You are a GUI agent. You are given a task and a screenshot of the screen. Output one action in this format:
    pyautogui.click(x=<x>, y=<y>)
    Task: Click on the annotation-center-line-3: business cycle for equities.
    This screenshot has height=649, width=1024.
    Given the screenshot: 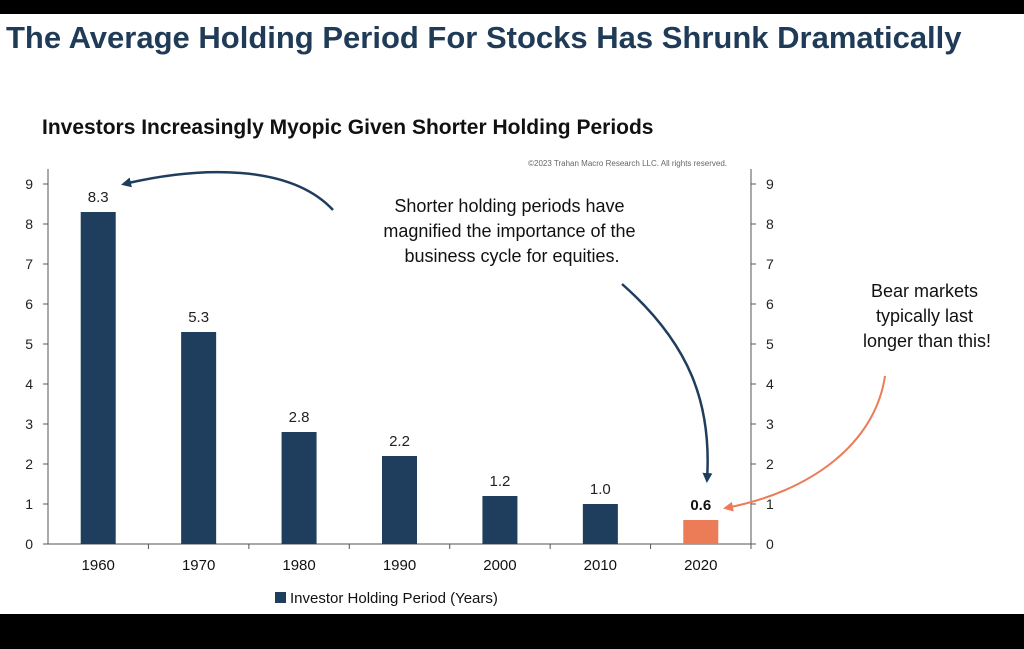 What is the action you would take?
    pyautogui.click(x=511, y=256)
    